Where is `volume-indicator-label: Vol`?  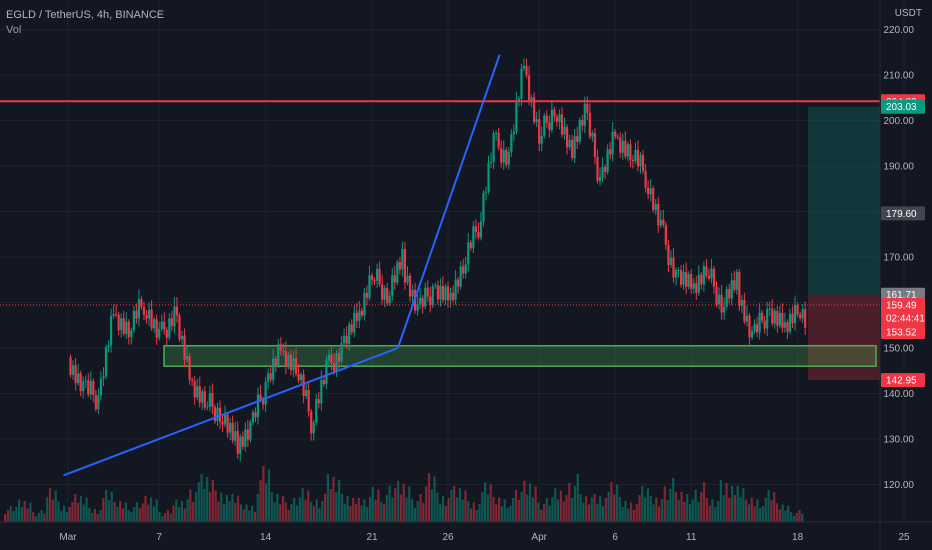 volume-indicator-label: Vol is located at coordinates (14, 30).